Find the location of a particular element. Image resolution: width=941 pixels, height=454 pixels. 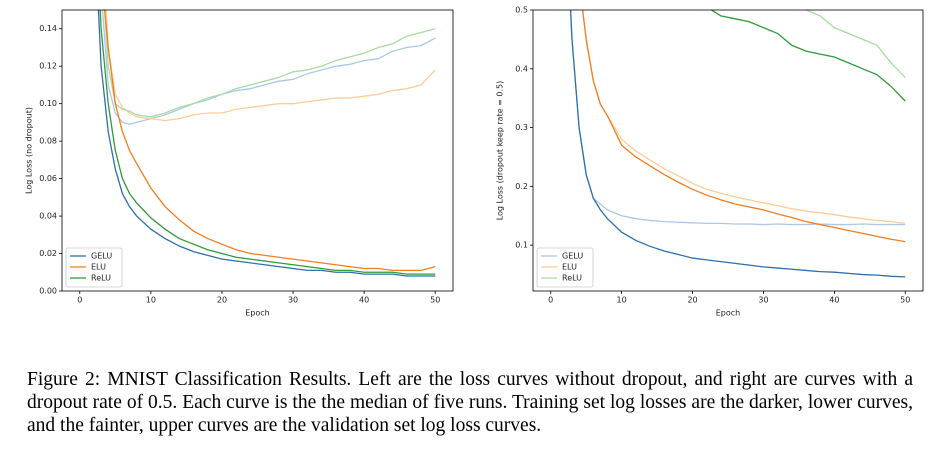

y-tick-label: 0.14 is located at coordinates (48, 28).